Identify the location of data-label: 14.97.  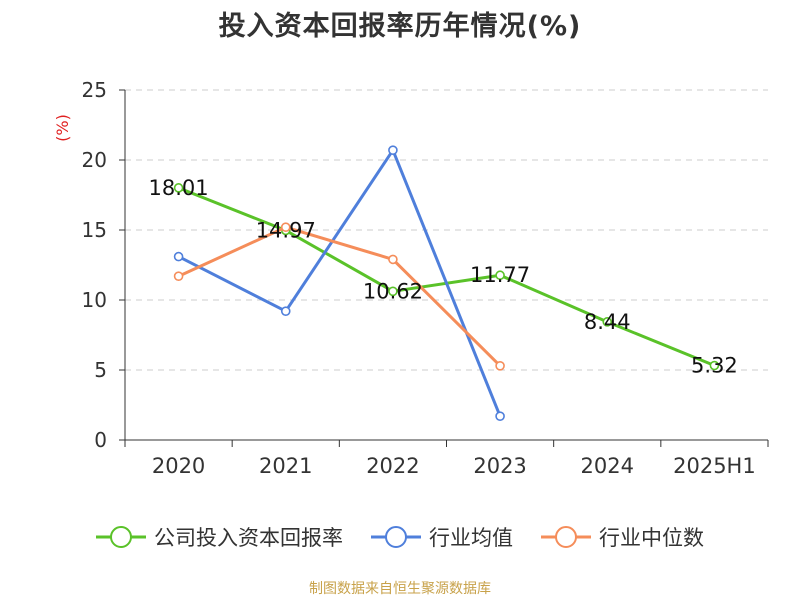
(286, 230).